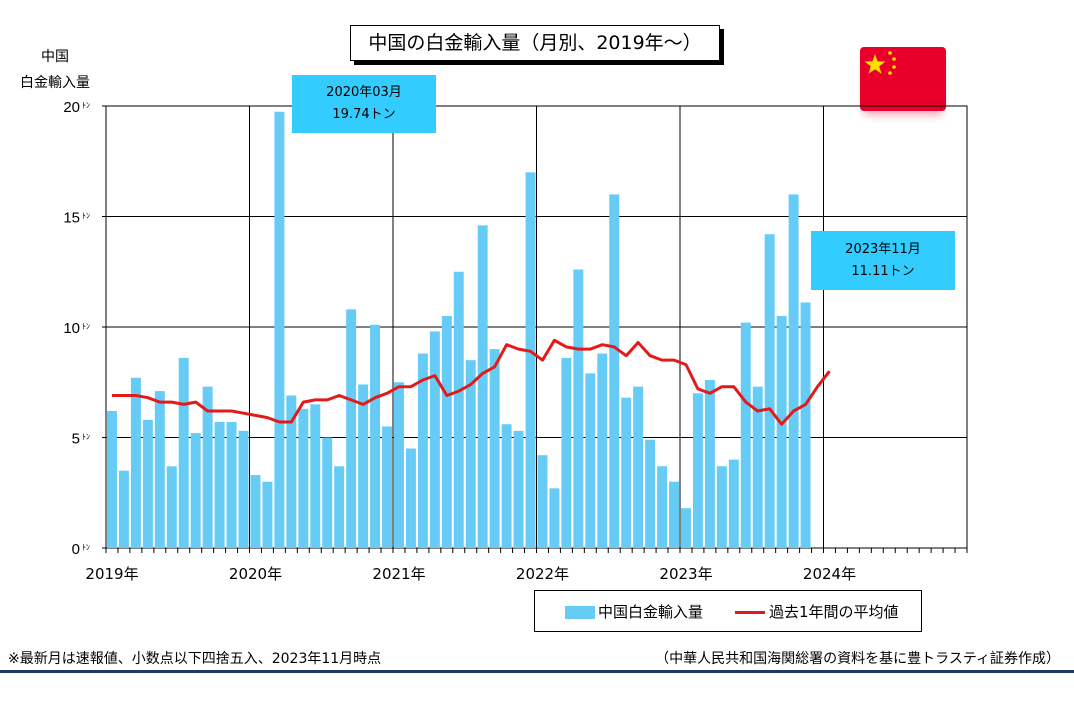 The image size is (1074, 707). I want to click on x-tick-label: 2020年, so click(255, 574).